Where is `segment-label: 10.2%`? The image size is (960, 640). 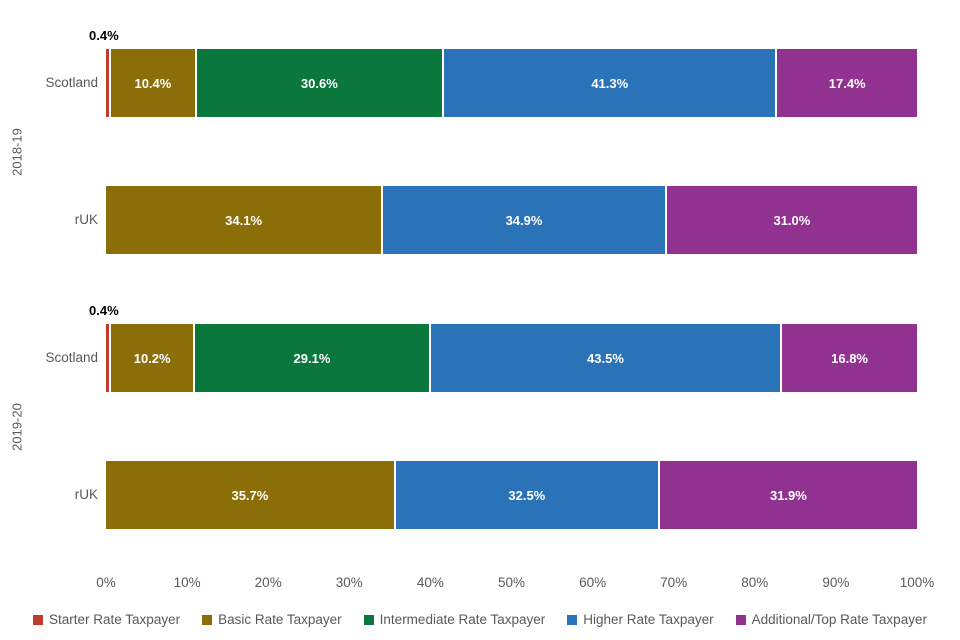
segment-label: 10.2% is located at coordinates (152, 358).